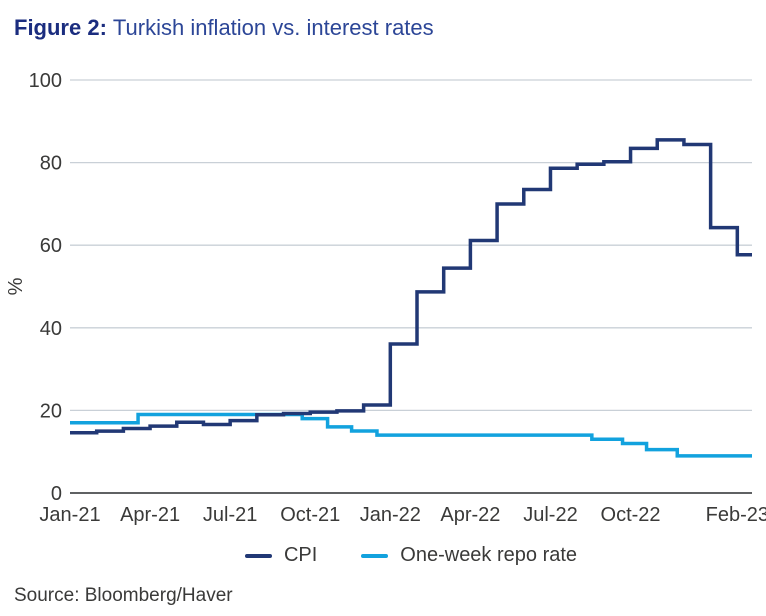 This screenshot has height=616, width=766. What do you see at coordinates (550, 515) in the screenshot?
I see `x-tick-label-jul-22: Jul-22` at bounding box center [550, 515].